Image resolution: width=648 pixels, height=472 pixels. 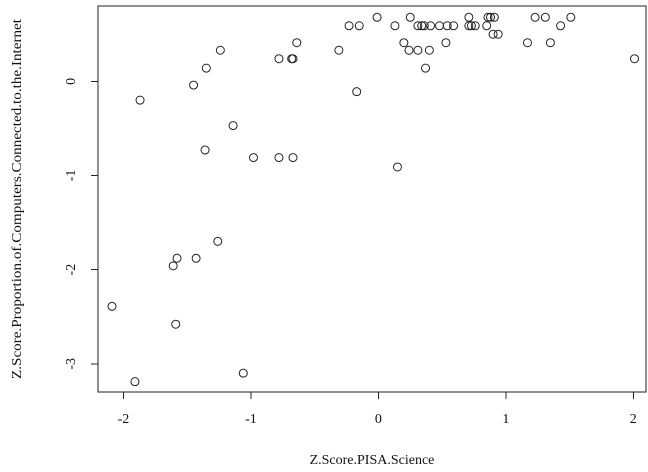 I want to click on x-axis: -2 -1 0 1 2, so click(x=377, y=409).